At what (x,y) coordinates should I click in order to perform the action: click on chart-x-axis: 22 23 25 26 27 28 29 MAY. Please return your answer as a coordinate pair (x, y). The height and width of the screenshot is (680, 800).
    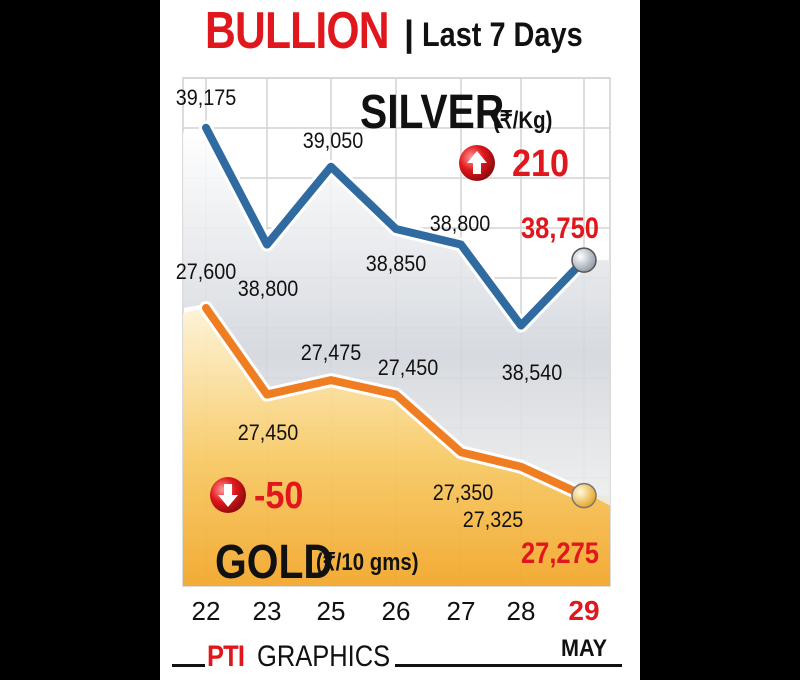
    Looking at the image, I should click on (399, 628).